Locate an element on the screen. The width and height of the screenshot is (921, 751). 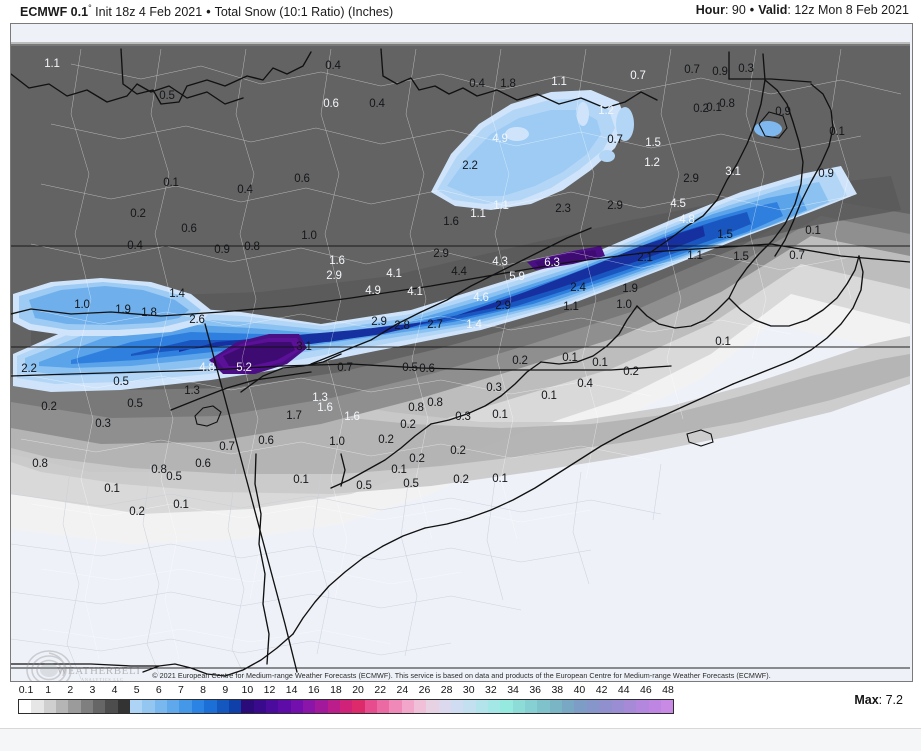
colorbar-tick: 12 is located at coordinates (269, 690).